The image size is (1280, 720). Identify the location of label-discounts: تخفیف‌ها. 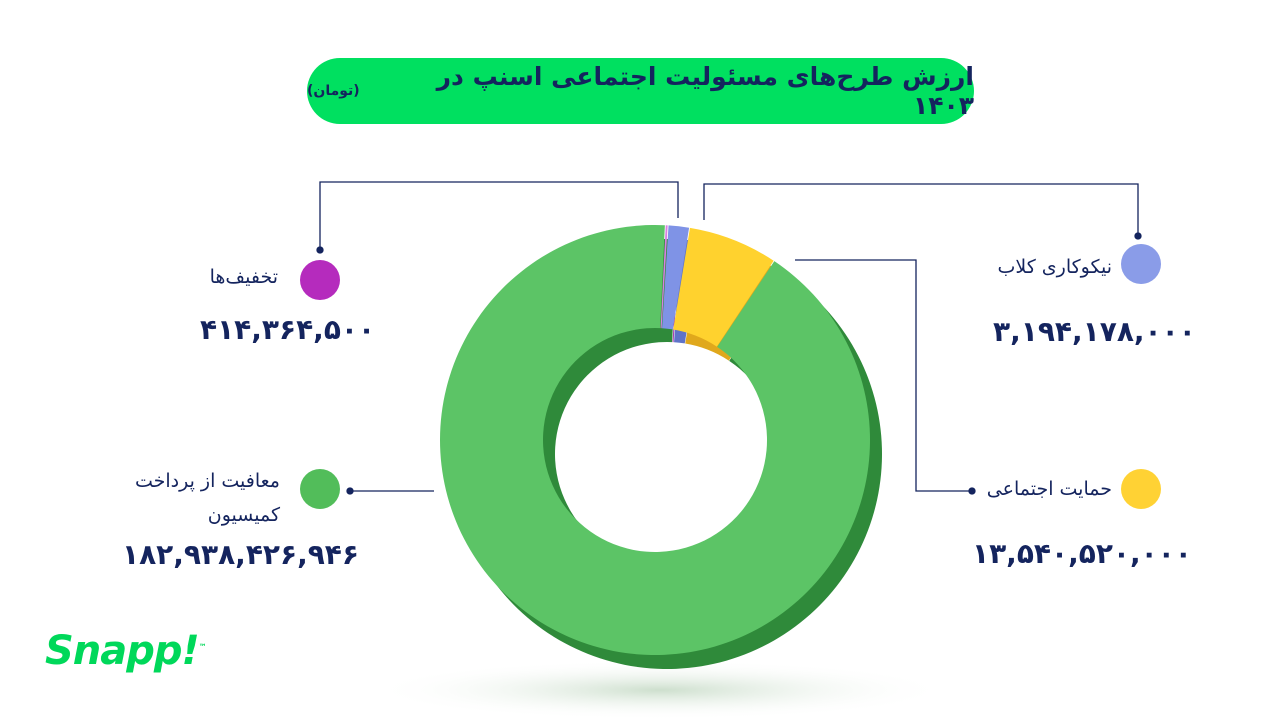
(243, 277).